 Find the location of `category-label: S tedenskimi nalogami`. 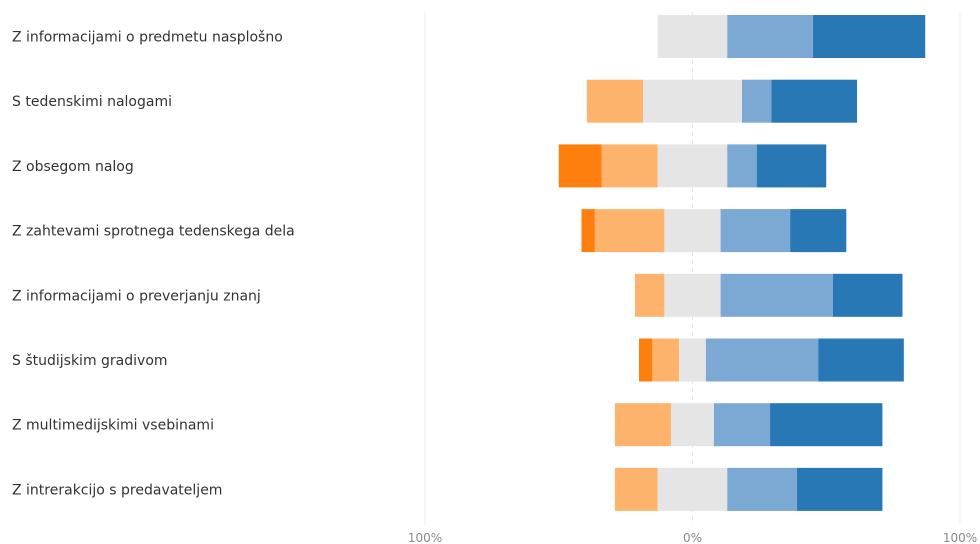

category-label: S tedenskimi nalogami is located at coordinates (92, 102).